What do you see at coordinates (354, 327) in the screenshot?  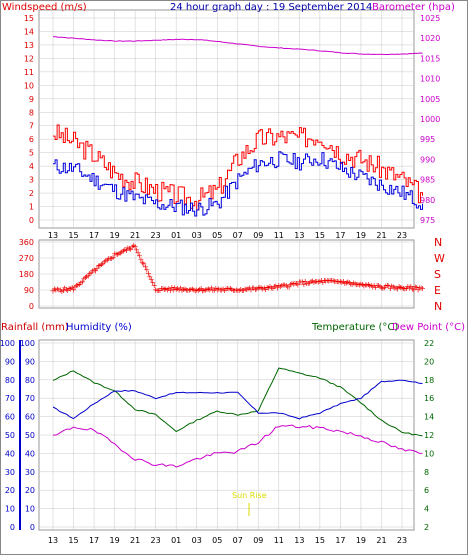 I see `temperature-axis-title: Temperature (°C)` at bounding box center [354, 327].